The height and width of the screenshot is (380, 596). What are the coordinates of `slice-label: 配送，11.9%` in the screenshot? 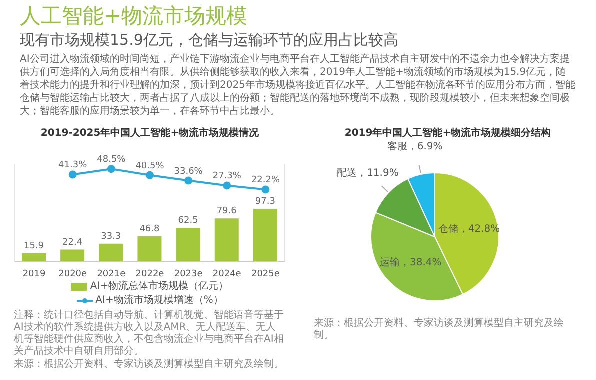 It's located at (368, 172).